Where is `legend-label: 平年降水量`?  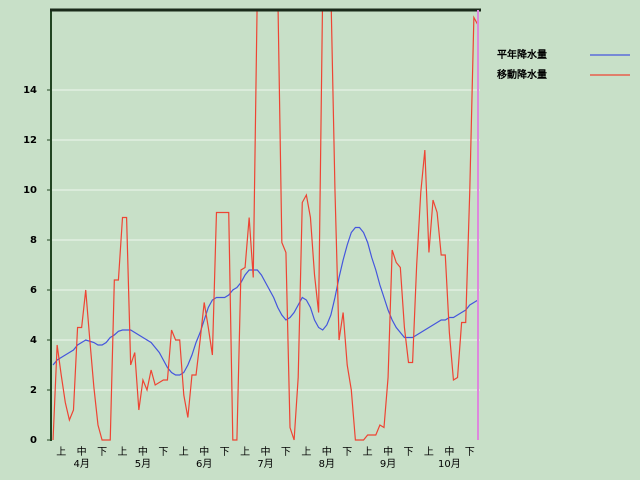 legend-label: 平年降水量 is located at coordinates (522, 54).